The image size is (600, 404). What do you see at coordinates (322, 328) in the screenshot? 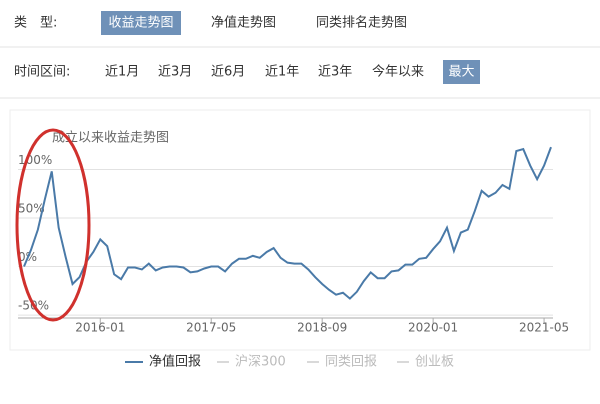
I see `x-tick-label: 2018-09` at bounding box center [322, 328].